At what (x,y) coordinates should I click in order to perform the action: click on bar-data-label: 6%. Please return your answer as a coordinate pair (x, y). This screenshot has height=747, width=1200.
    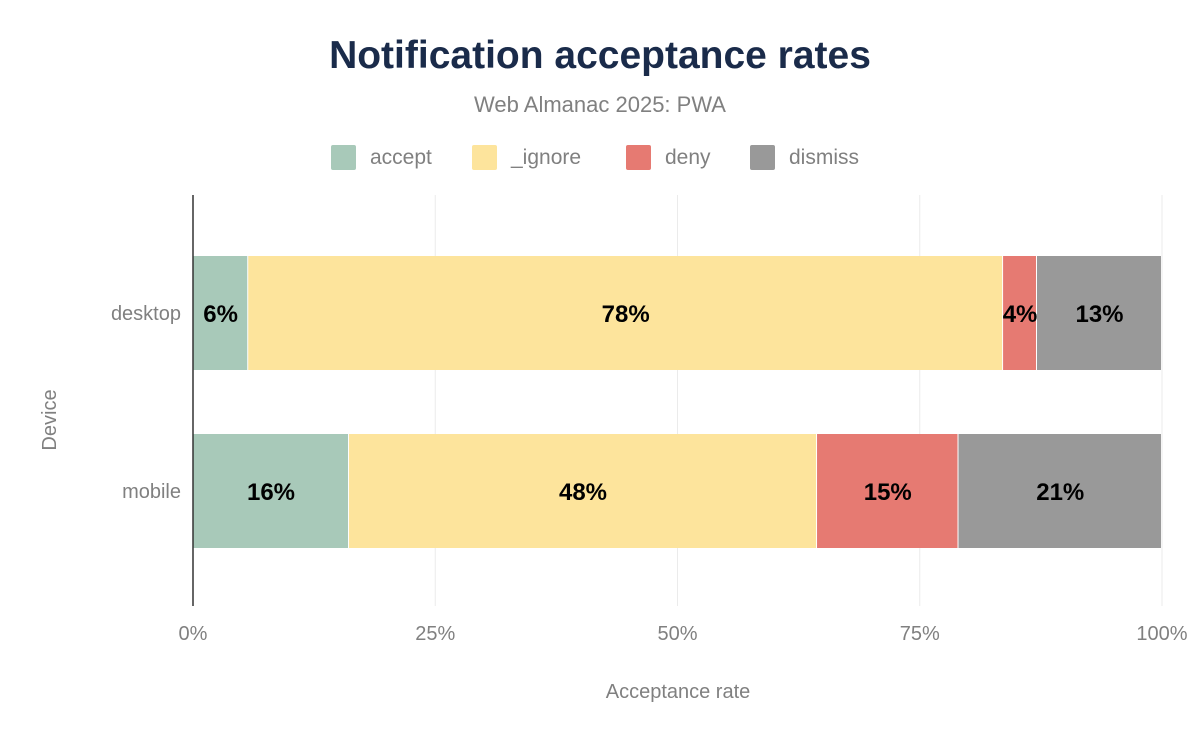
    Looking at the image, I should click on (220, 314).